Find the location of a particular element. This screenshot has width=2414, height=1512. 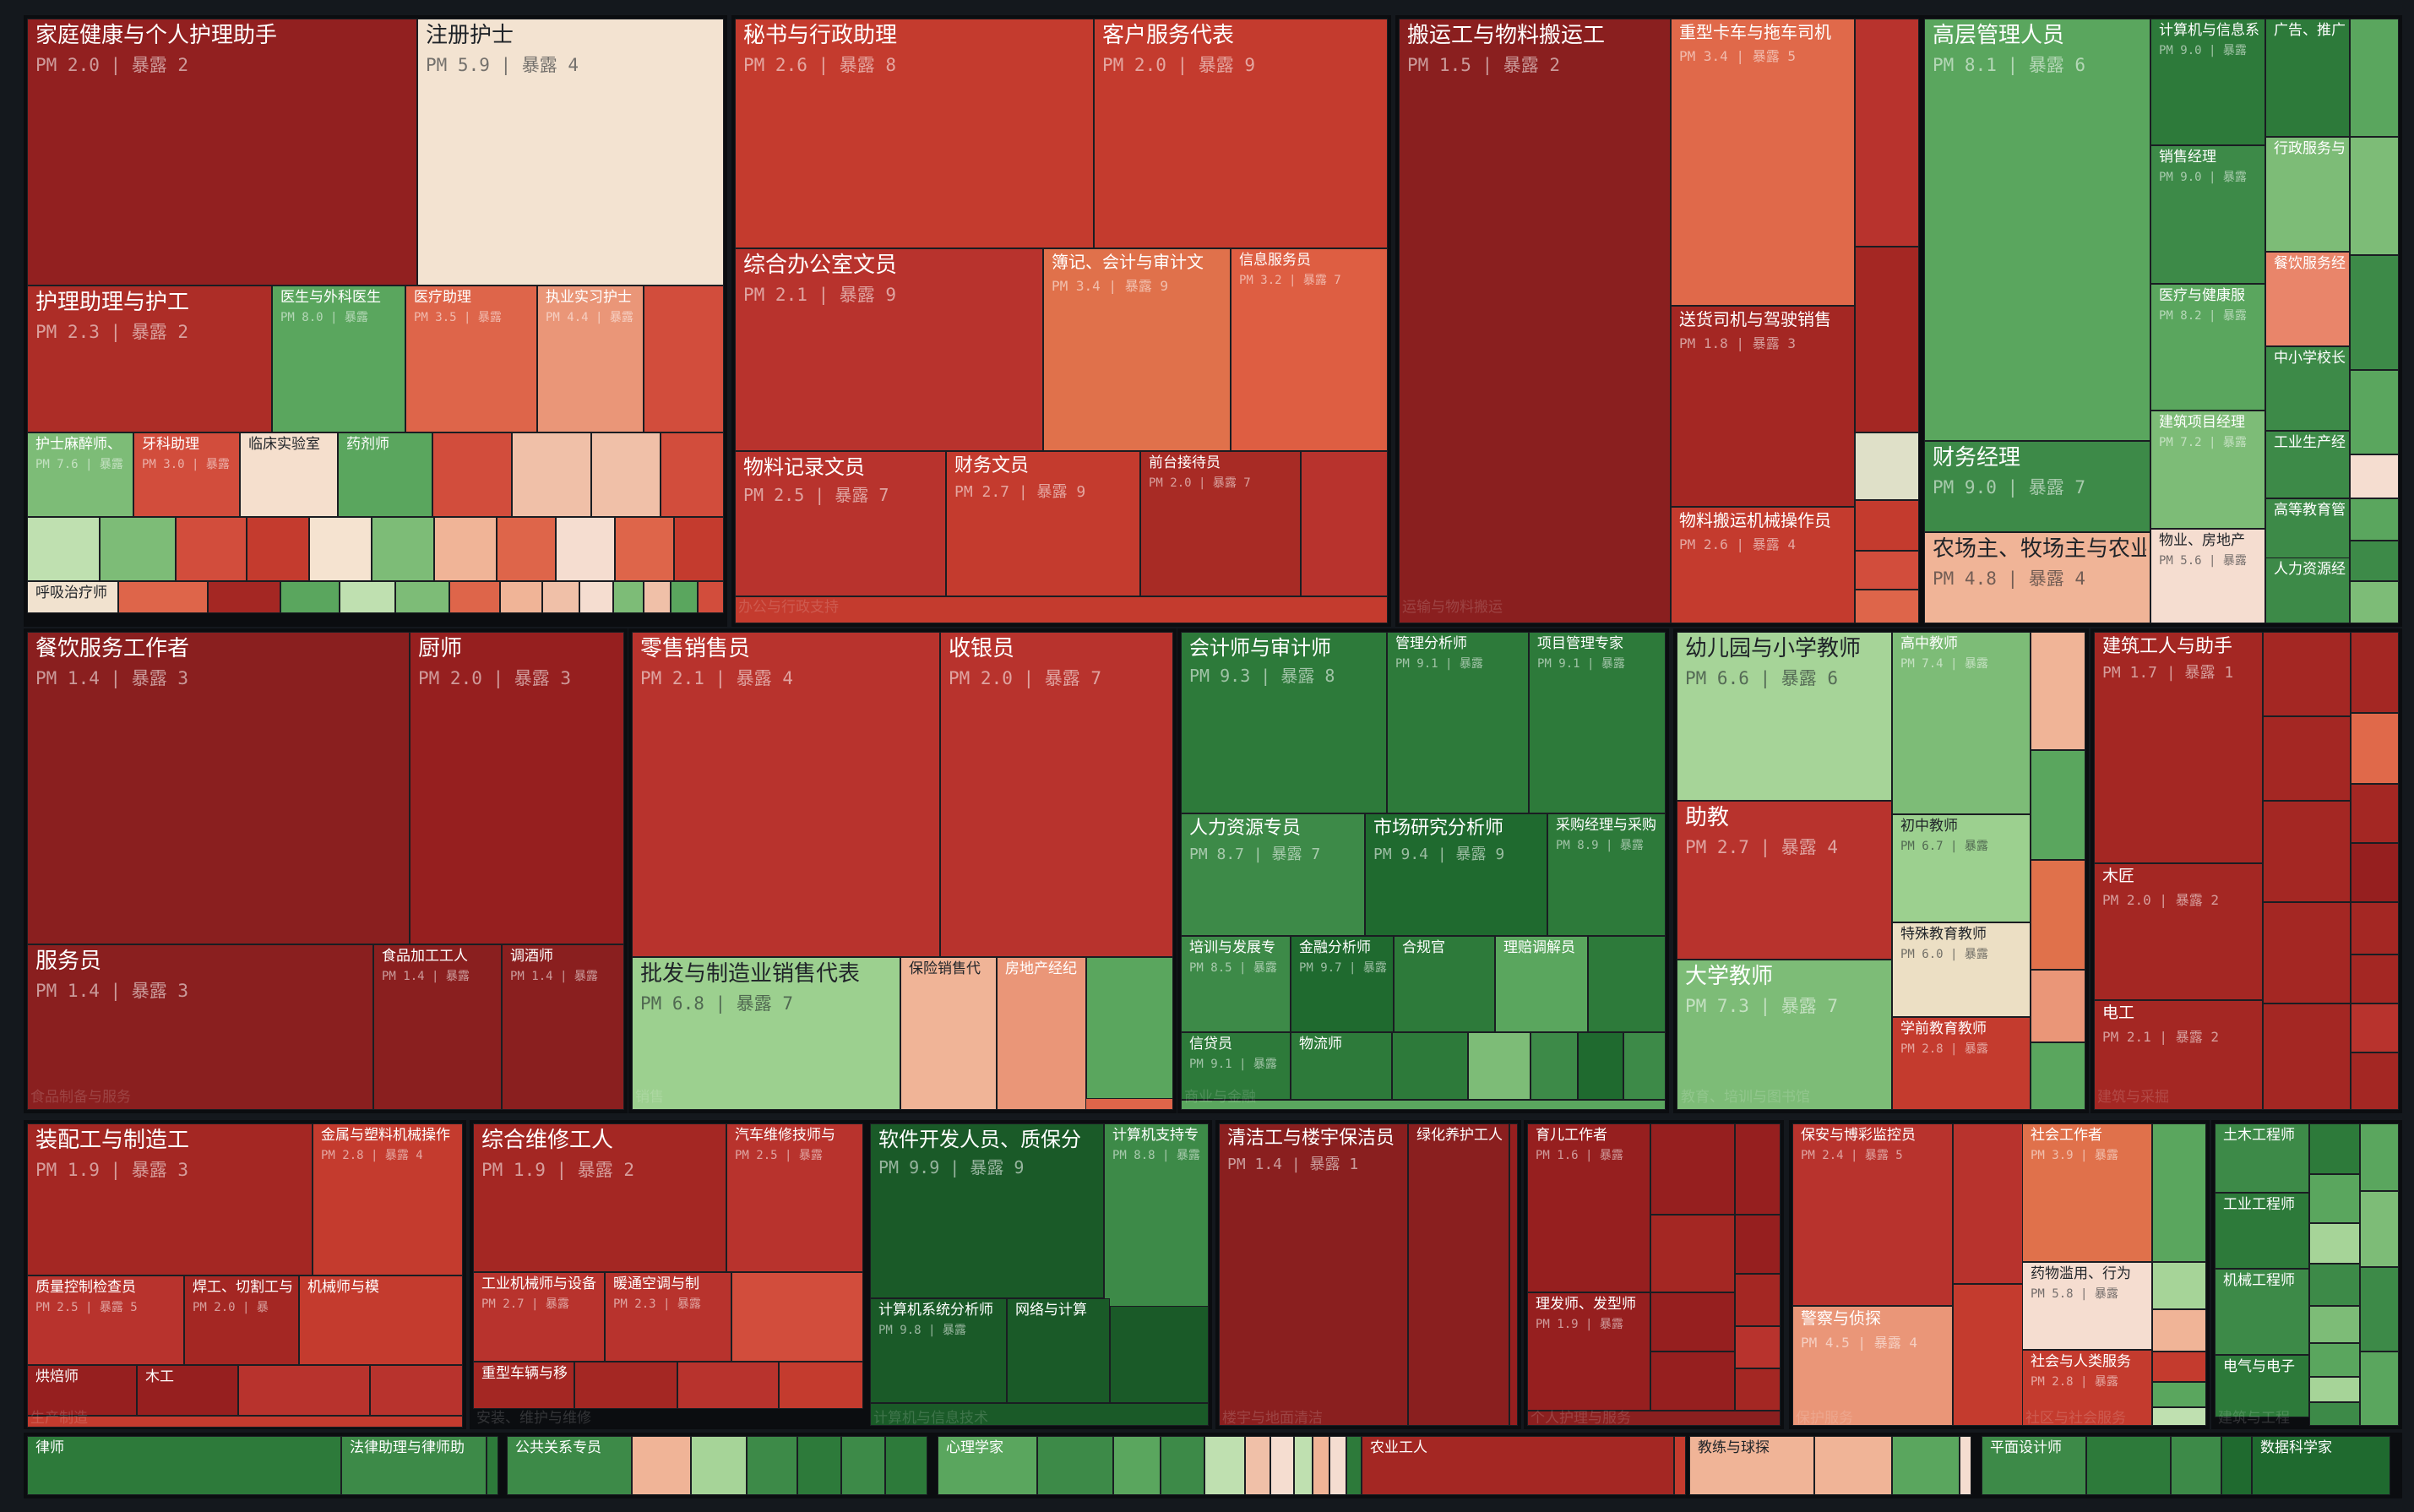

treemap-tile: 信贷员 PM 9.1 | 暴露 is located at coordinates (1236, 1066).